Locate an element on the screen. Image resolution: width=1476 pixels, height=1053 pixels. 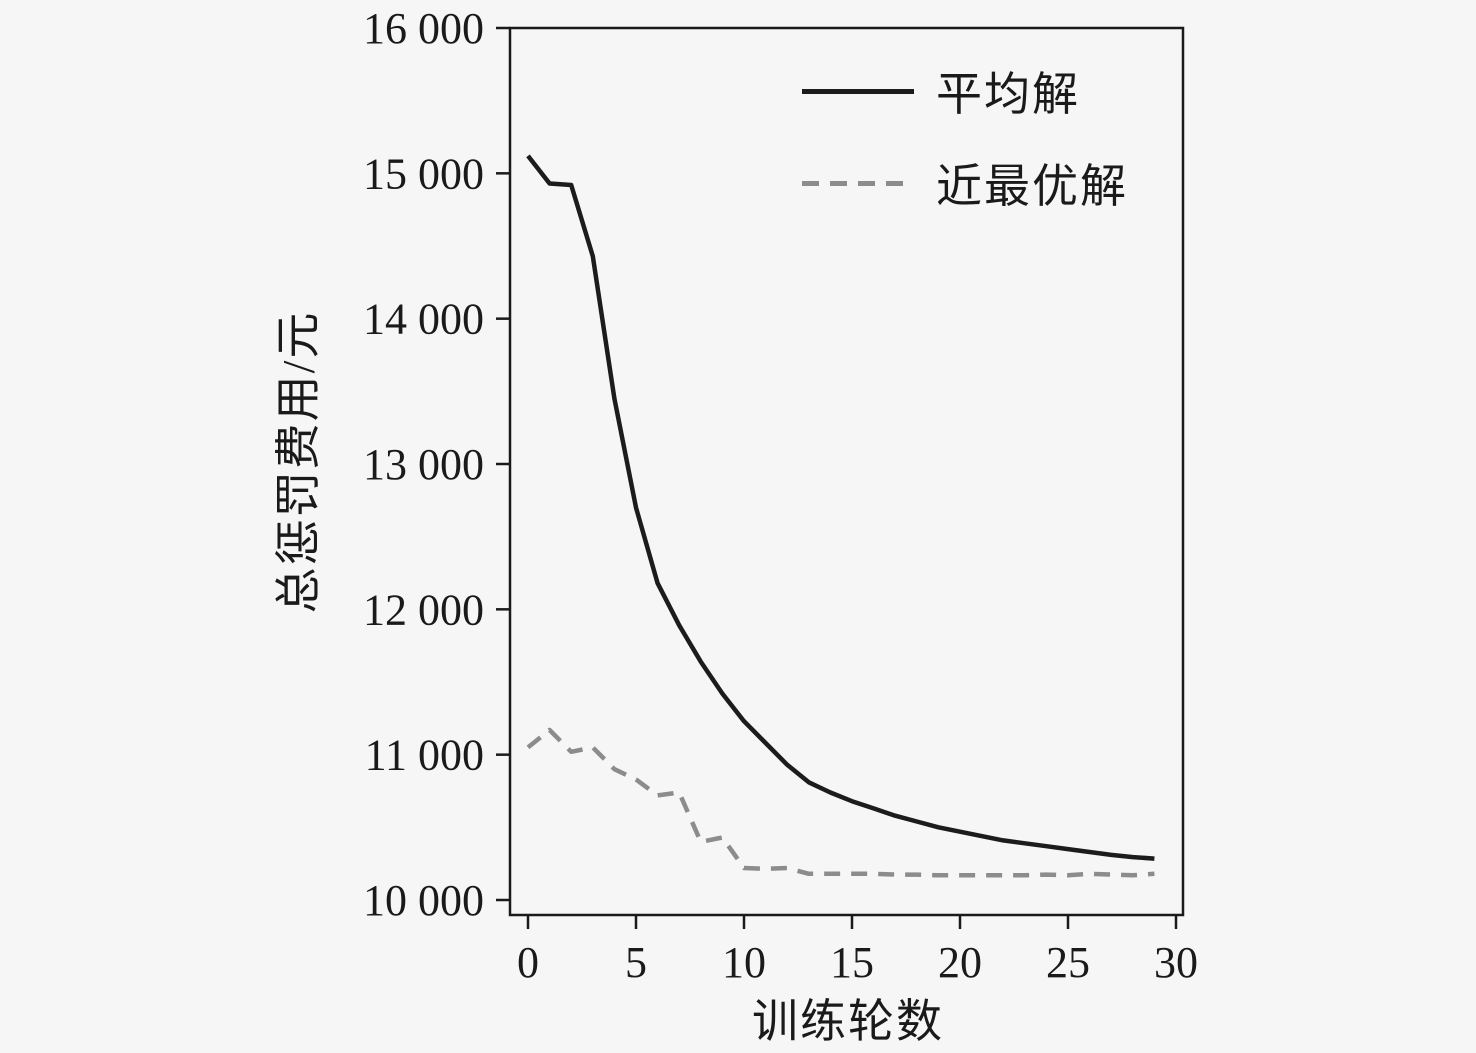
y-tick-label: 14 000 is located at coordinates (423, 319).